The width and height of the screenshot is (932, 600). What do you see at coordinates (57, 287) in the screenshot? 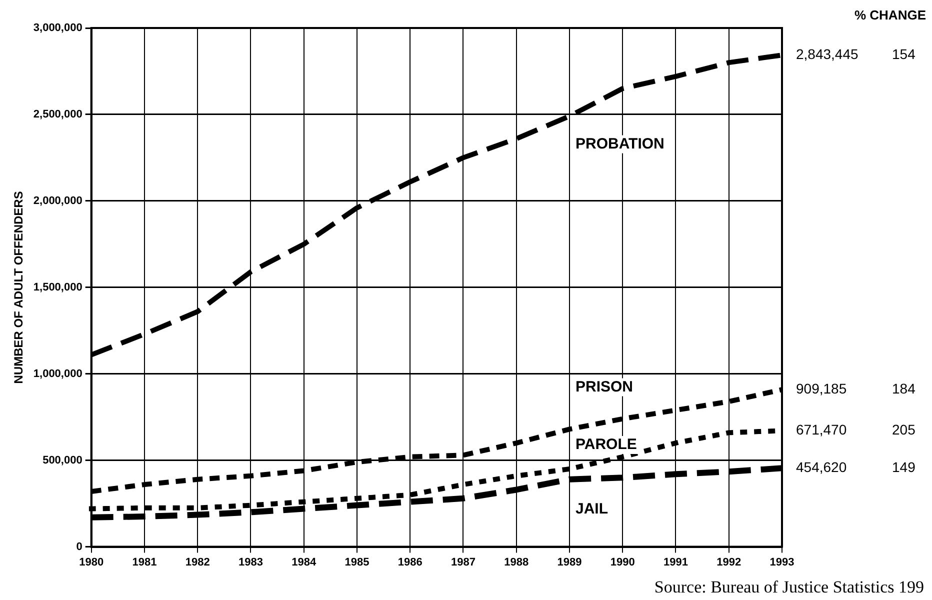
I see `y-tick-label: 1,500,000` at bounding box center [57, 287].